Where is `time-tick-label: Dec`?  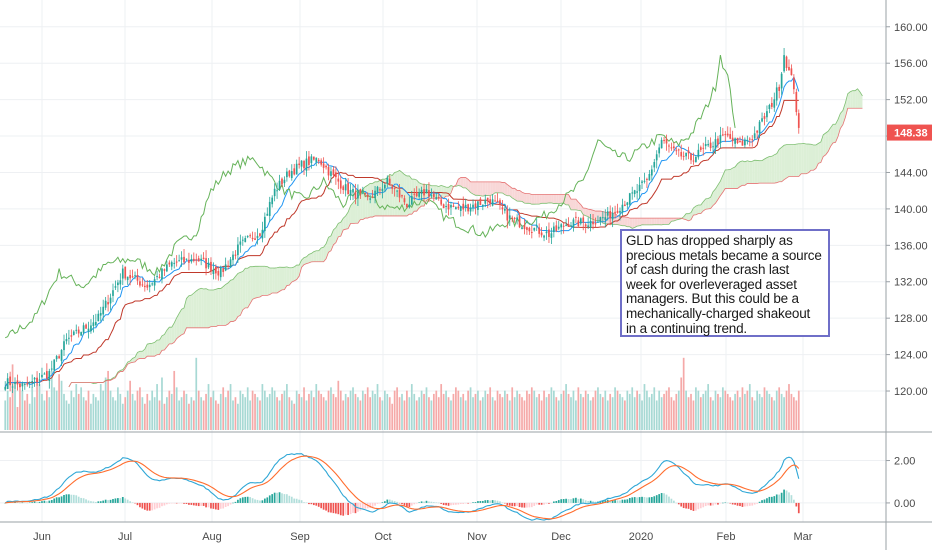 time-tick-label: Dec is located at coordinates (561, 537).